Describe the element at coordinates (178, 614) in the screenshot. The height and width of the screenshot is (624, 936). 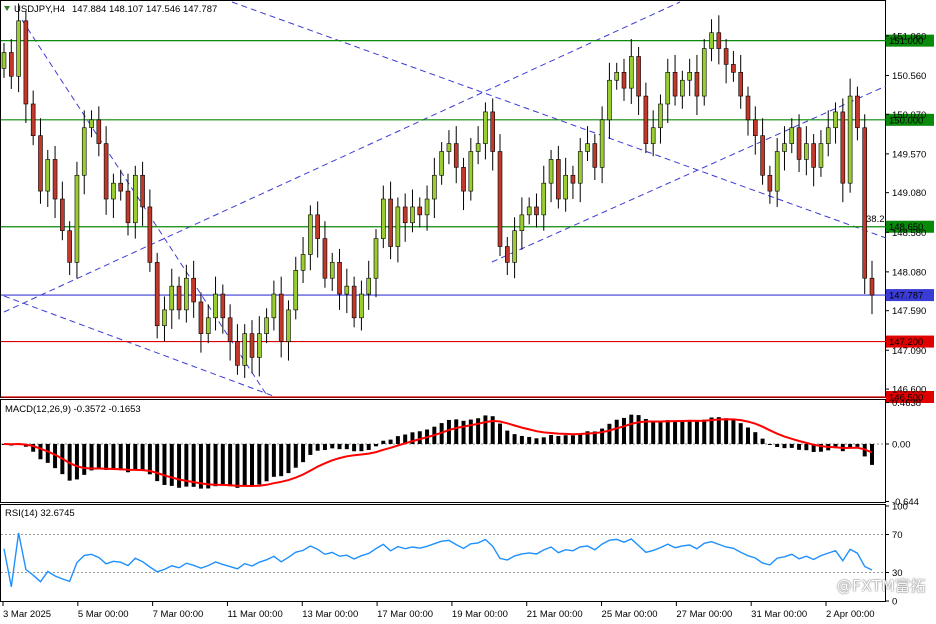
I see `time-tick-label: 7 Mar 00:00` at that location.